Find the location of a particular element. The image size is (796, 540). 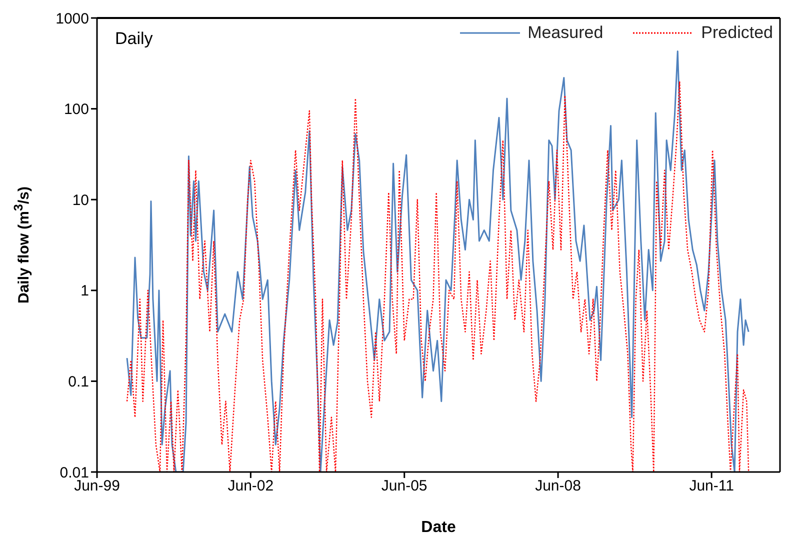

y-tick-label: 1000 is located at coordinates (72, 19).